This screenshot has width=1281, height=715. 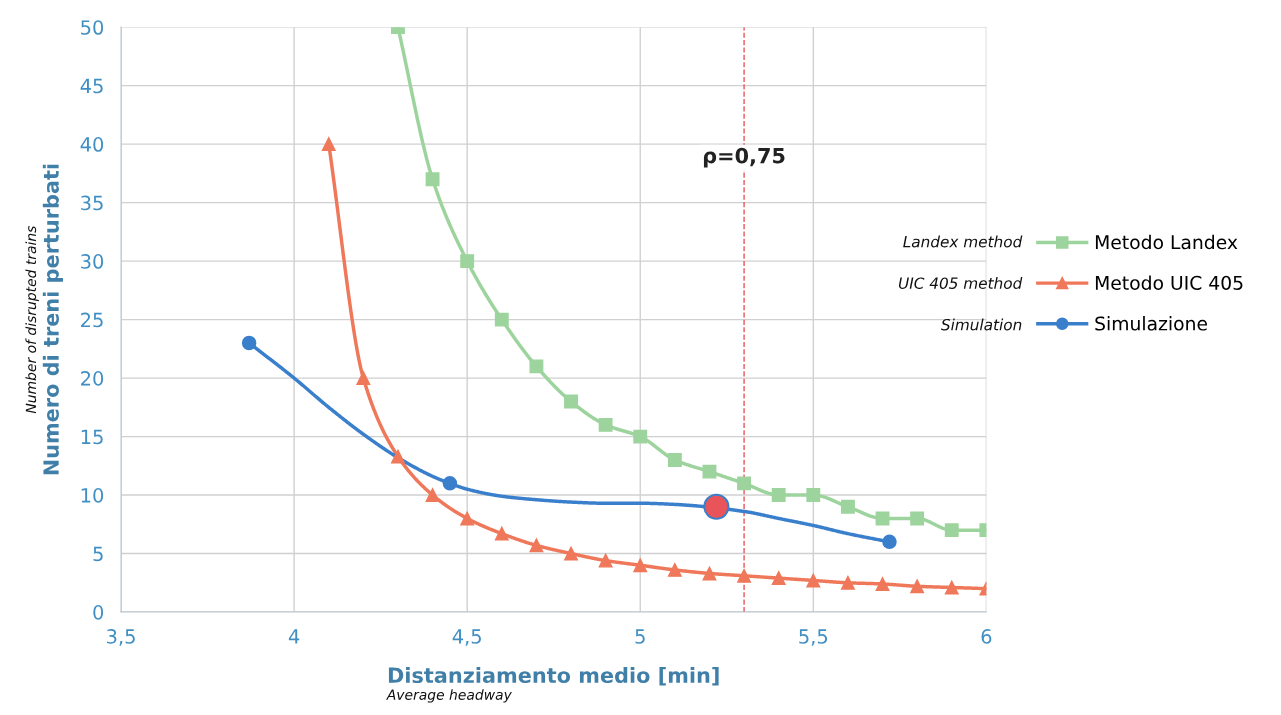 I want to click on y-tick-label: 15, so click(x=92, y=437).